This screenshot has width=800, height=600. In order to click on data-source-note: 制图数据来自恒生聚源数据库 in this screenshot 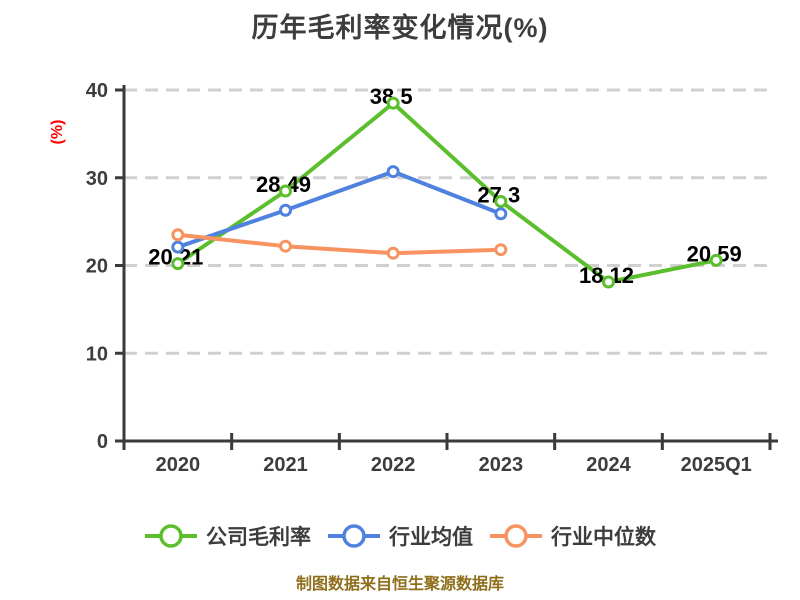, I will do `click(399, 584)`.